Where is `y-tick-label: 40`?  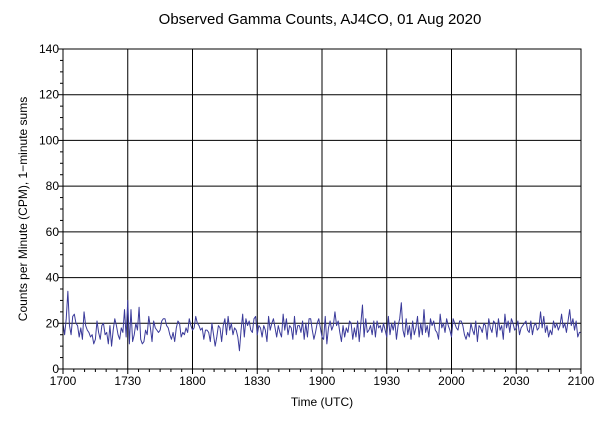
y-tick-label: 40 is located at coordinates (53, 278).